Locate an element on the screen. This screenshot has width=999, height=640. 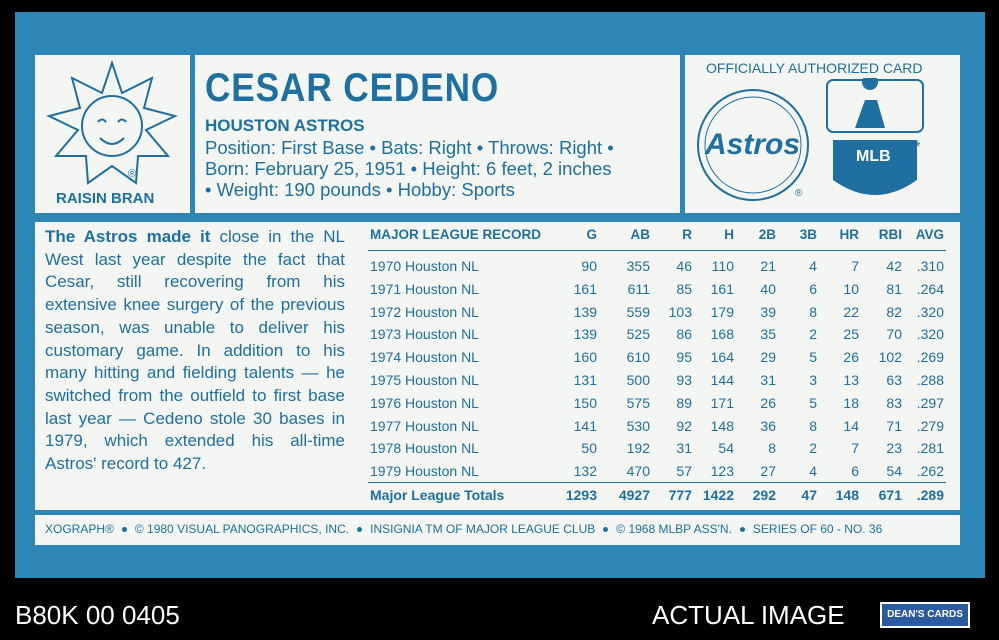
table-cell: 525 is located at coordinates (638, 334).